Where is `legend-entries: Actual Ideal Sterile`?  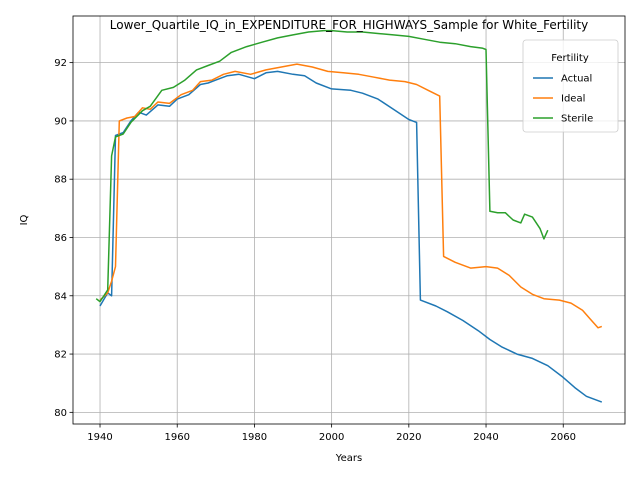 legend-entries: Actual Ideal Sterile is located at coordinates (563, 99).